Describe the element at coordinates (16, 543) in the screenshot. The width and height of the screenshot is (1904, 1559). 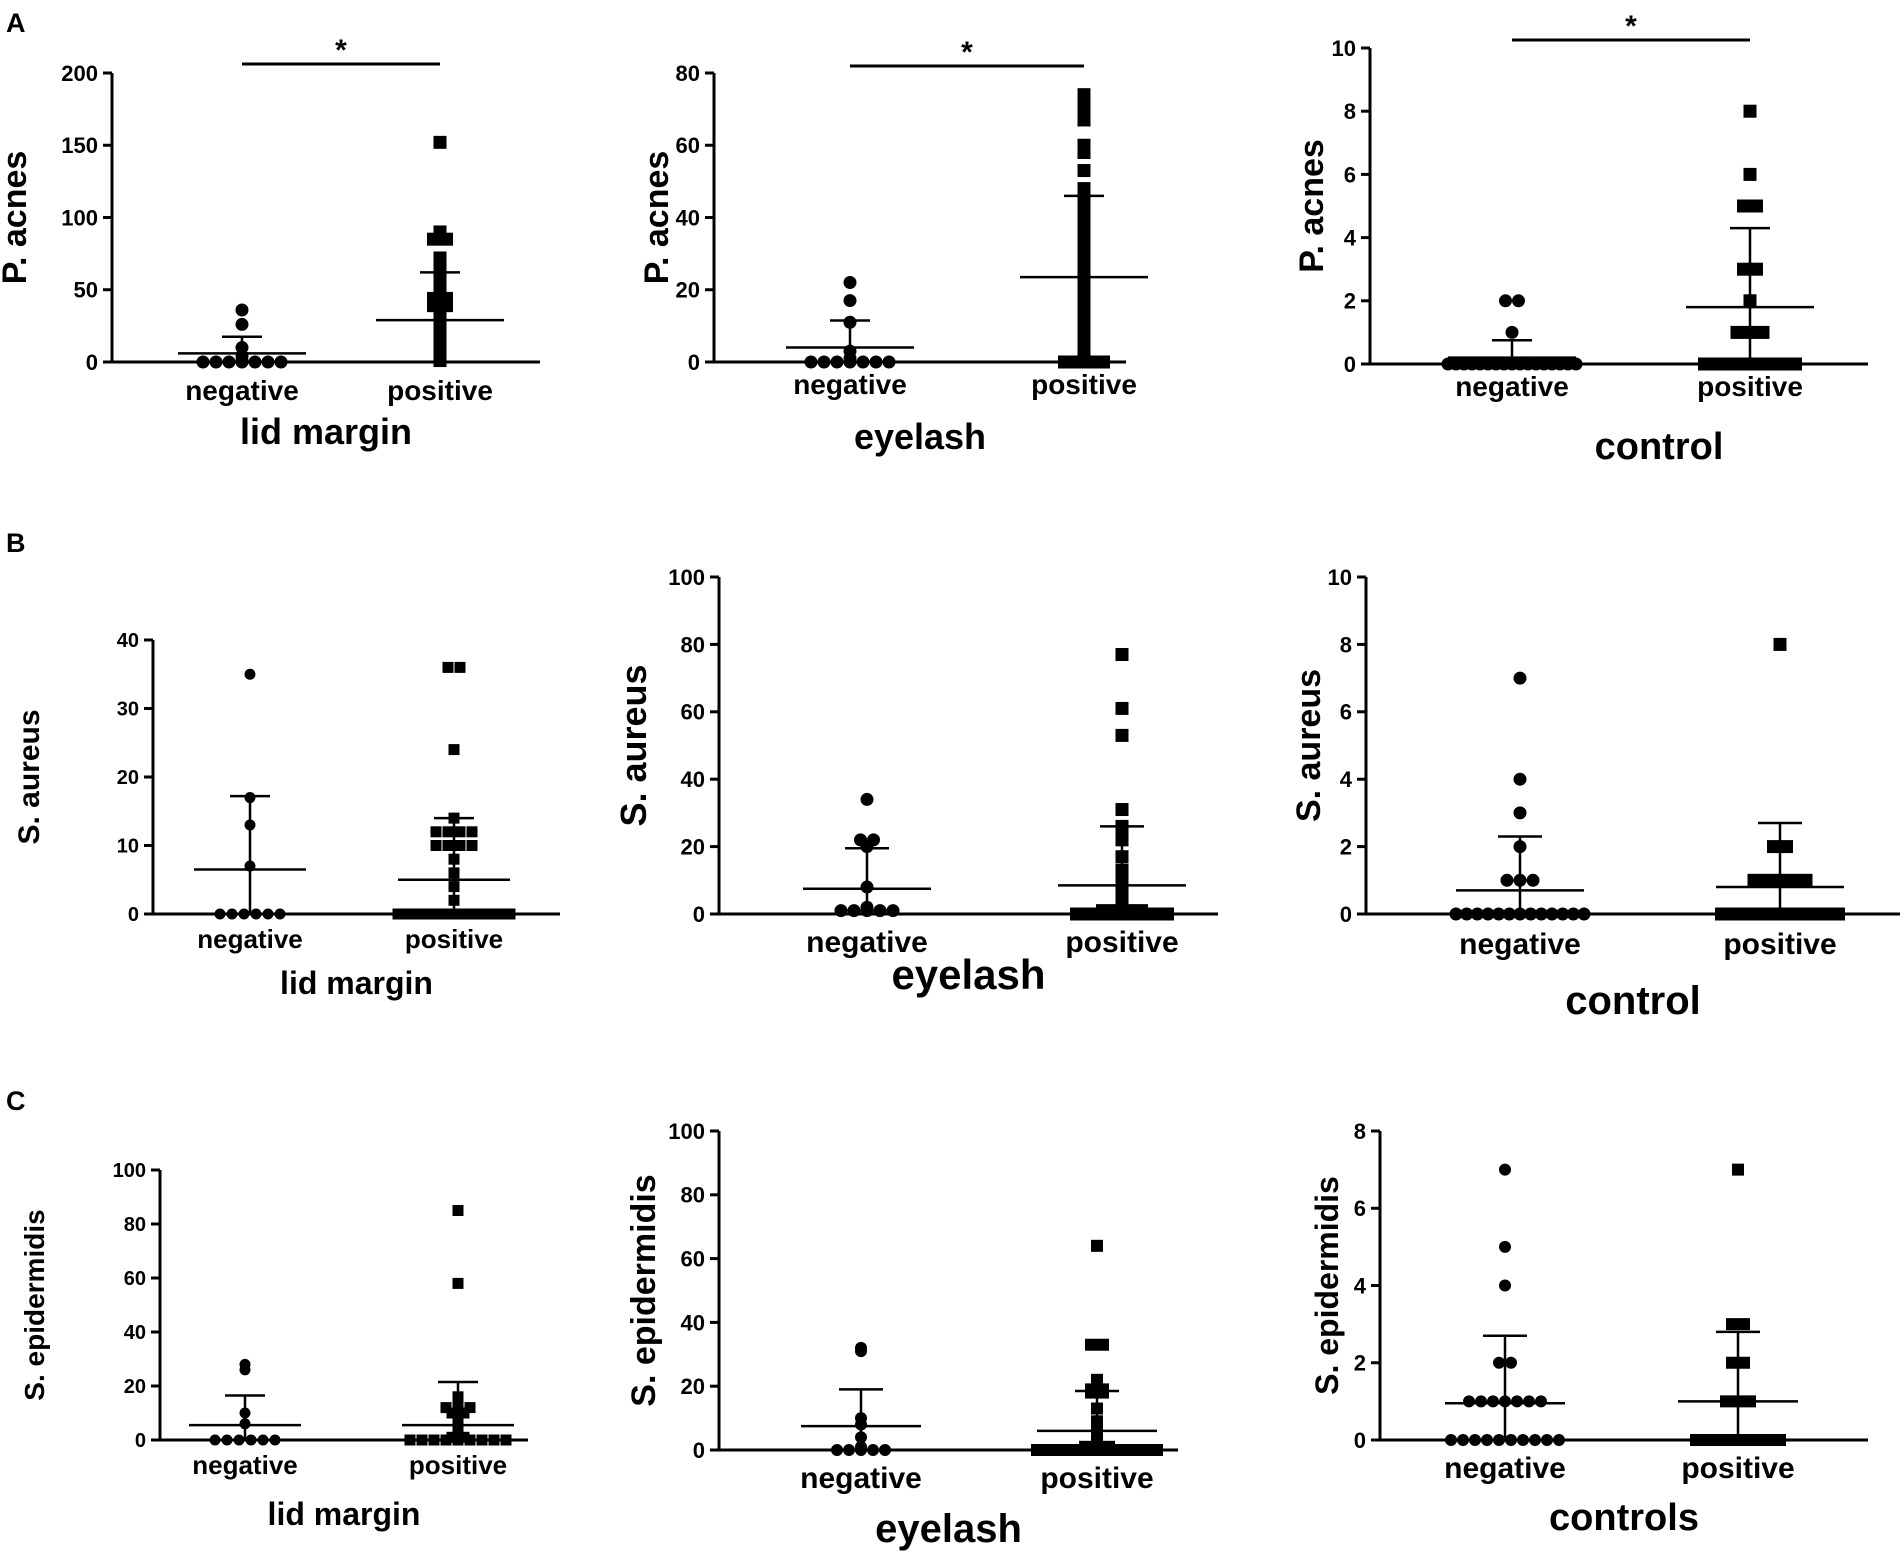
I see `panel-label-b: B` at that location.